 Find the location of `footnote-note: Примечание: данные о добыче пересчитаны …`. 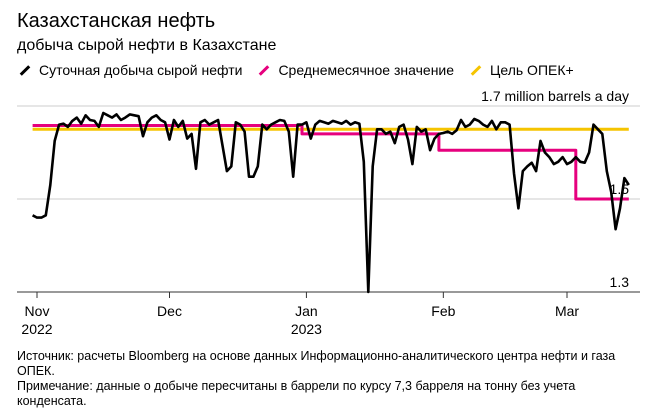

footnote-note: Примечание: данные о добыче пересчитаны … is located at coordinates (296, 393).